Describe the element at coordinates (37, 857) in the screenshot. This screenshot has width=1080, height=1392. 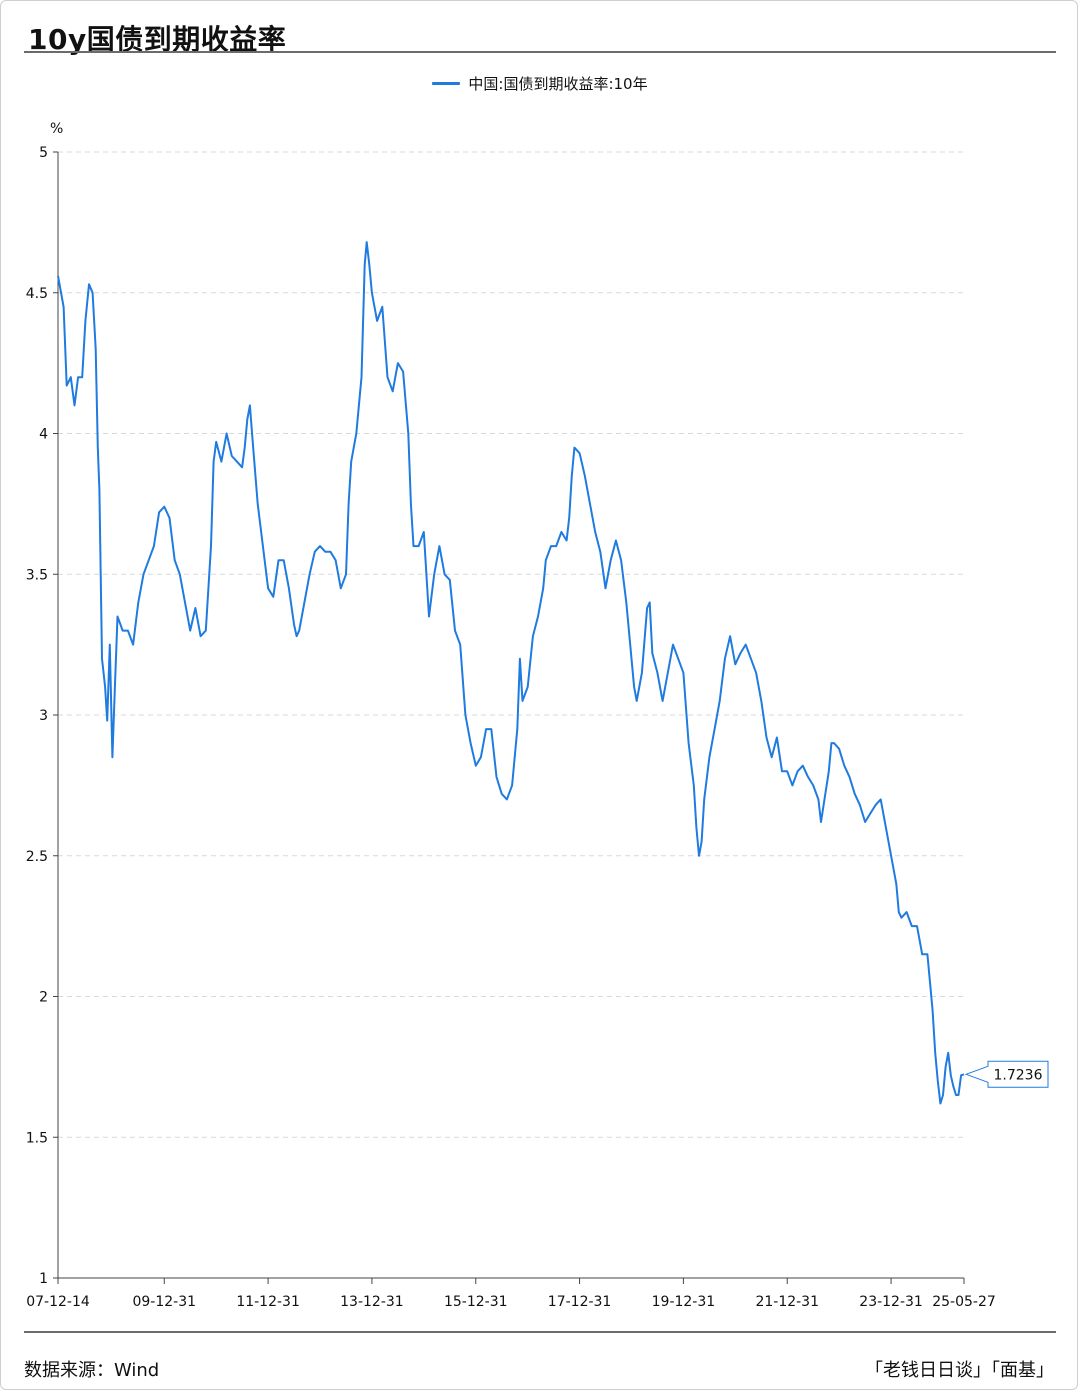
I see `y-tick-label: 2.5` at that location.